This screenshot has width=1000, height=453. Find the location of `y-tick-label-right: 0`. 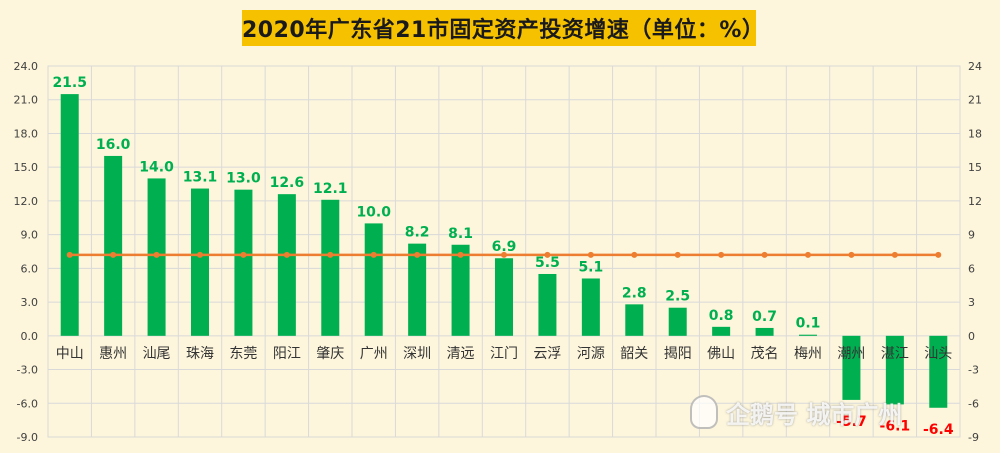

y-tick-label-right: 0 is located at coordinates (971, 336).